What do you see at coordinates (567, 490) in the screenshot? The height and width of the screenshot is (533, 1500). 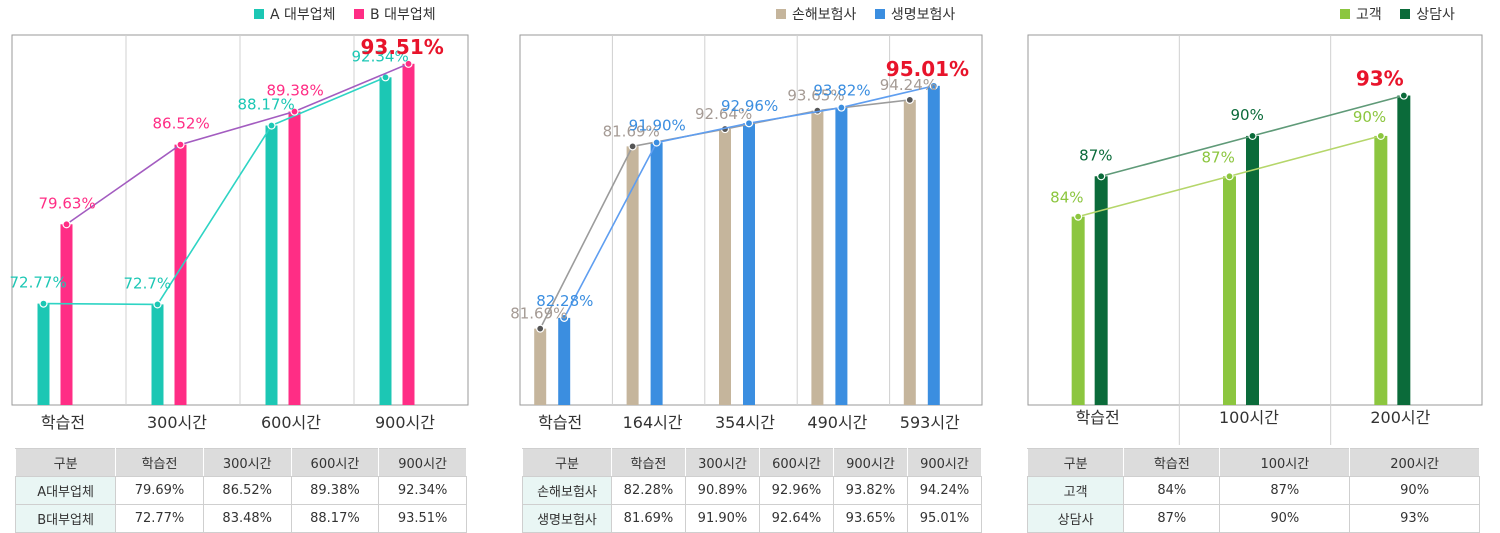 I see `table-row-header: 손해보험사` at bounding box center [567, 490].